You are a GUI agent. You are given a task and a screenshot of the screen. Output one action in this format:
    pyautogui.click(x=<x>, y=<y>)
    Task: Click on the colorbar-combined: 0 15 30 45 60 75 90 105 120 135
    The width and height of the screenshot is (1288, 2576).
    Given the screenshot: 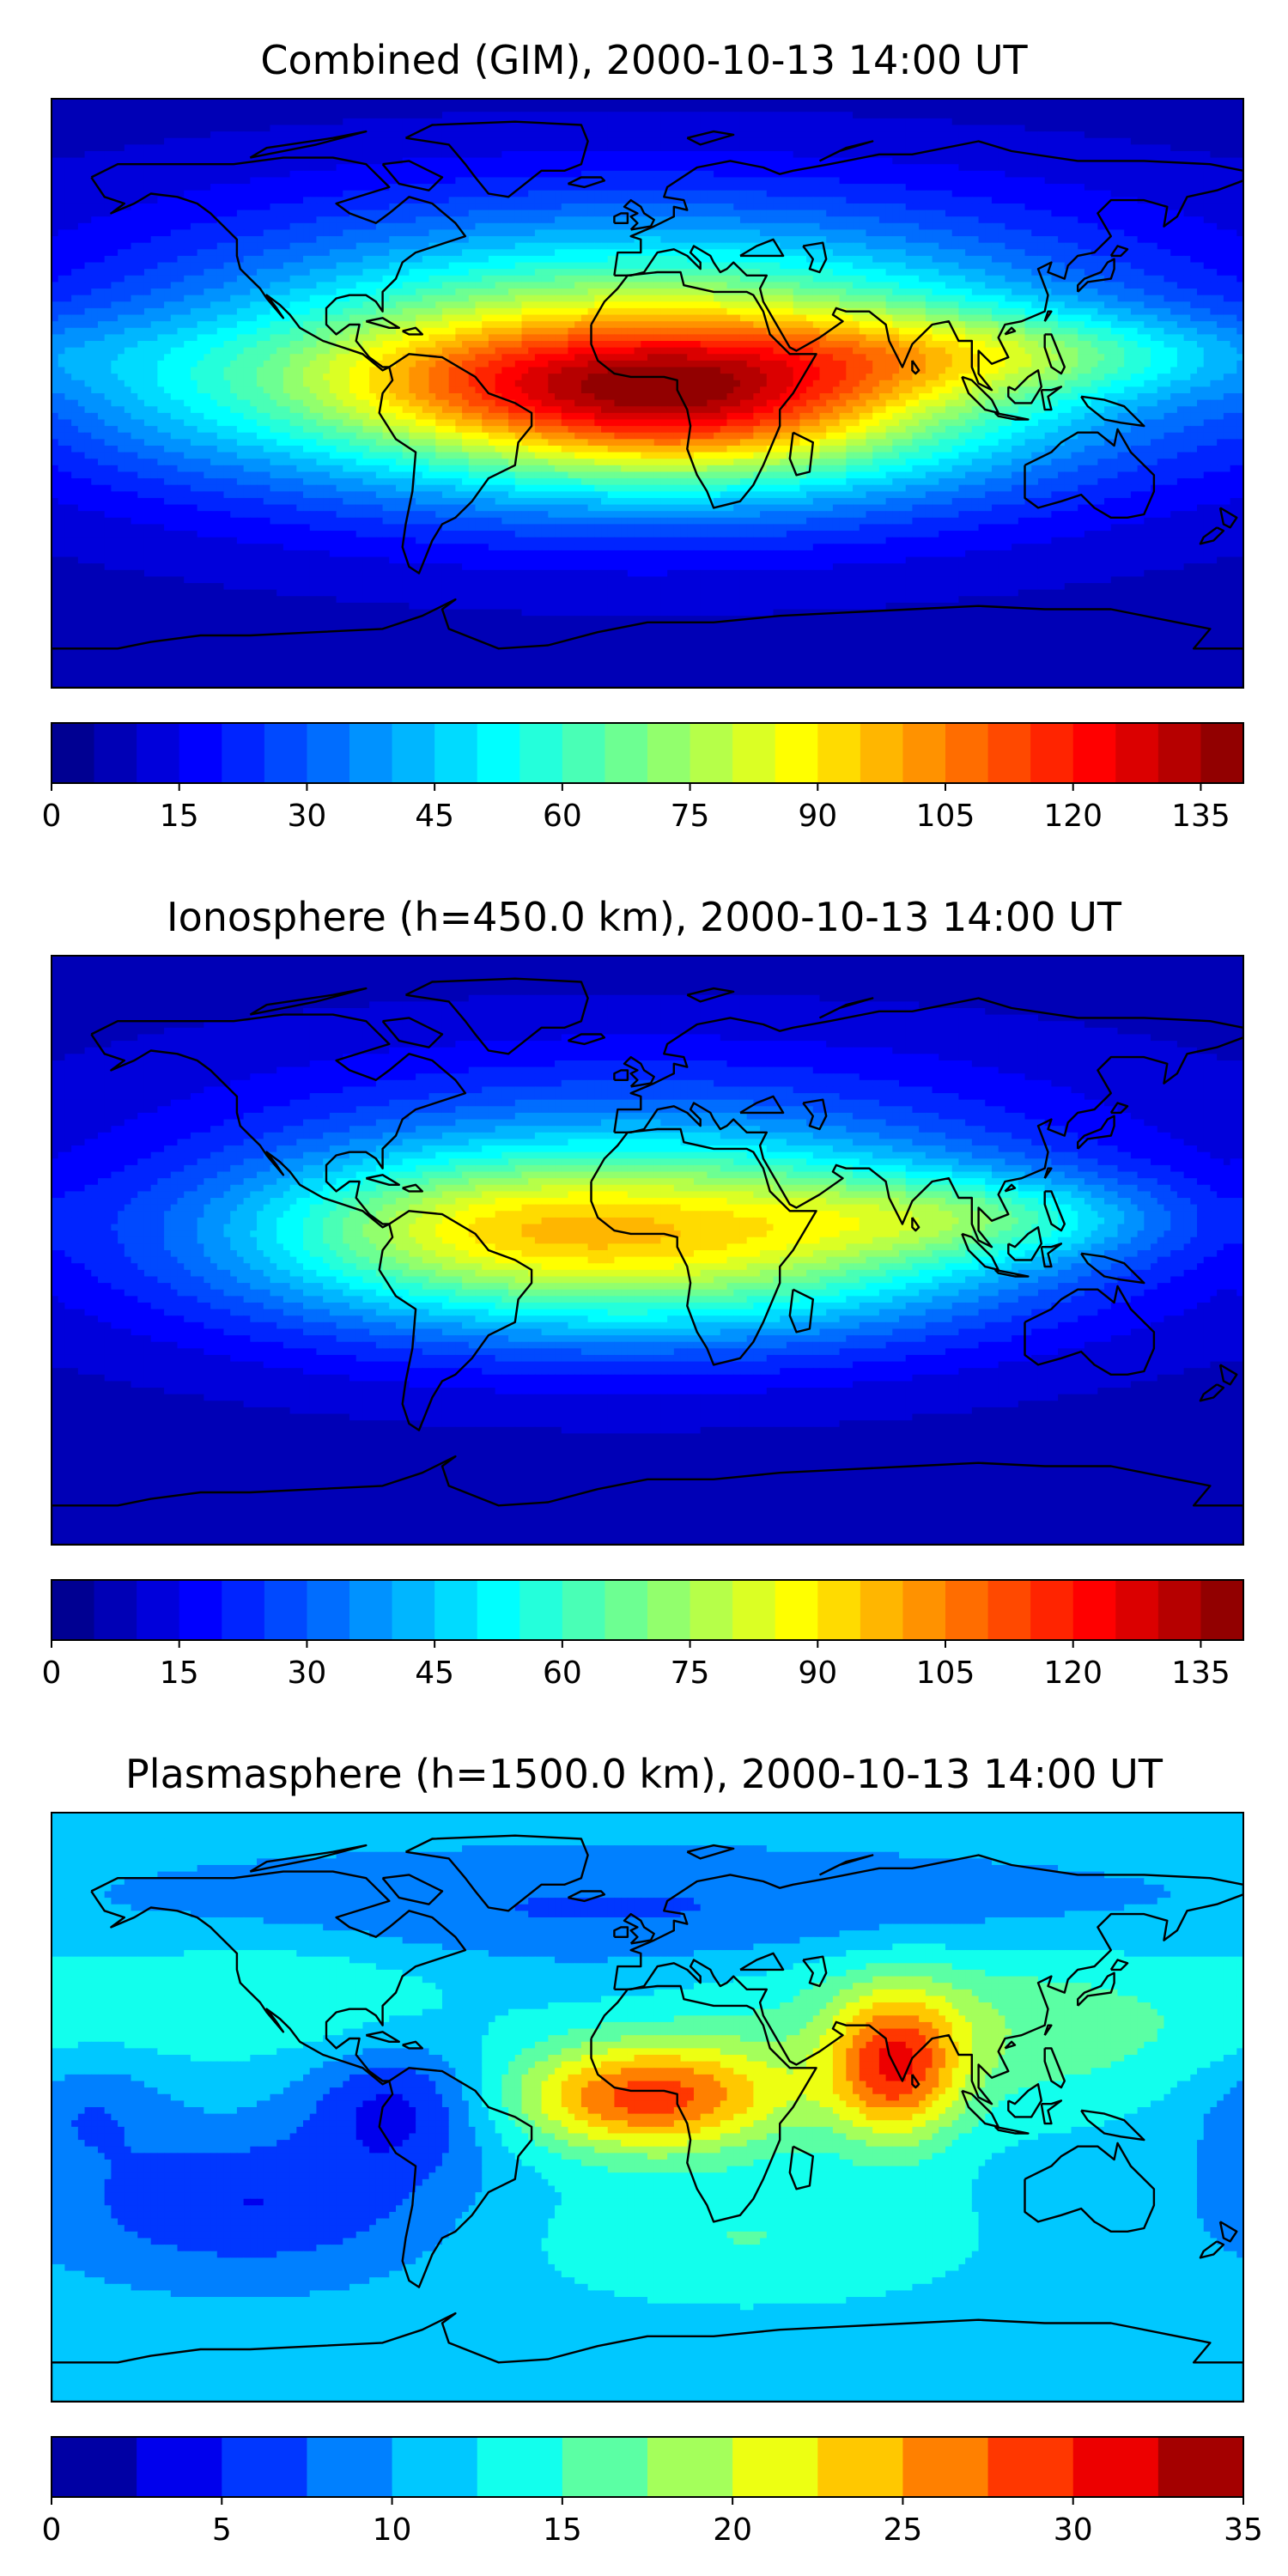 What is the action you would take?
    pyautogui.click(x=643, y=778)
    